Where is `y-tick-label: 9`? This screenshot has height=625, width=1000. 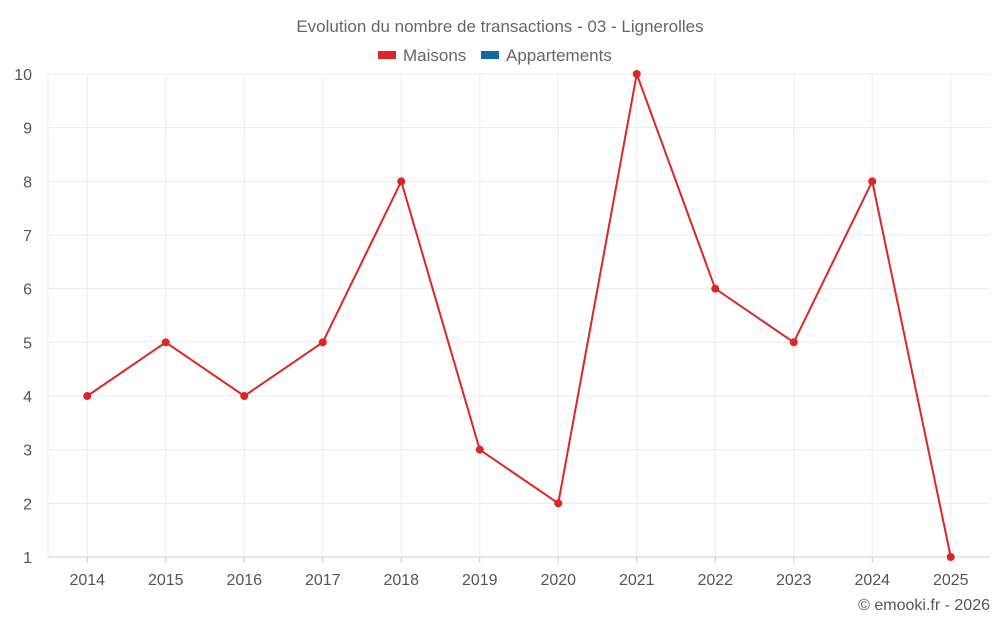 y-tick-label: 9 is located at coordinates (27, 129).